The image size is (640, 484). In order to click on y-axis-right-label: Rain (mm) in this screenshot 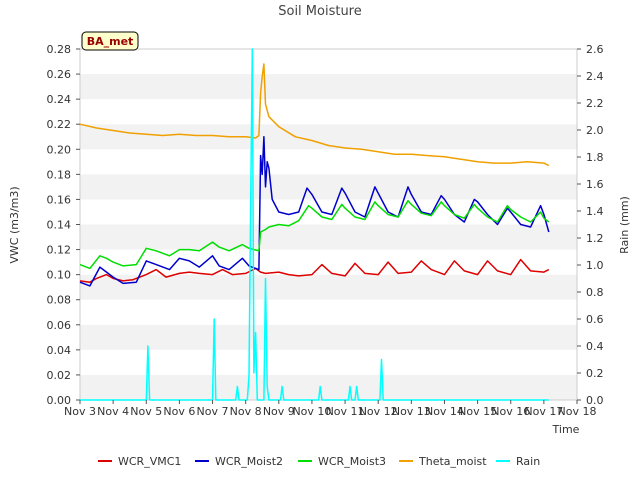, I will do `click(624, 225)`.